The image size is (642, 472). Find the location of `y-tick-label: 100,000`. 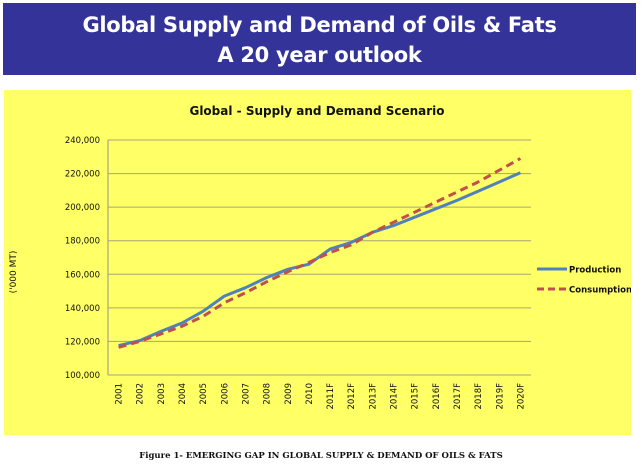

y-tick-label: 100,000 is located at coordinates (82, 376).